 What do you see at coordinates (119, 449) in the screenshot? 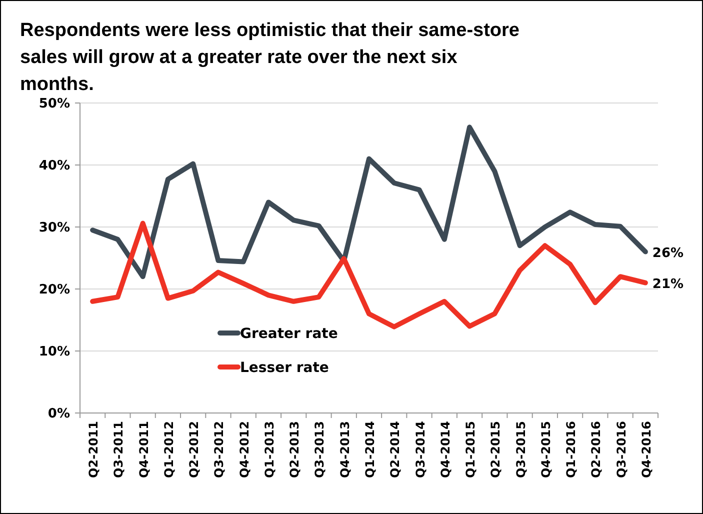
I see `x-tick-label: Q3-2011` at bounding box center [119, 449].